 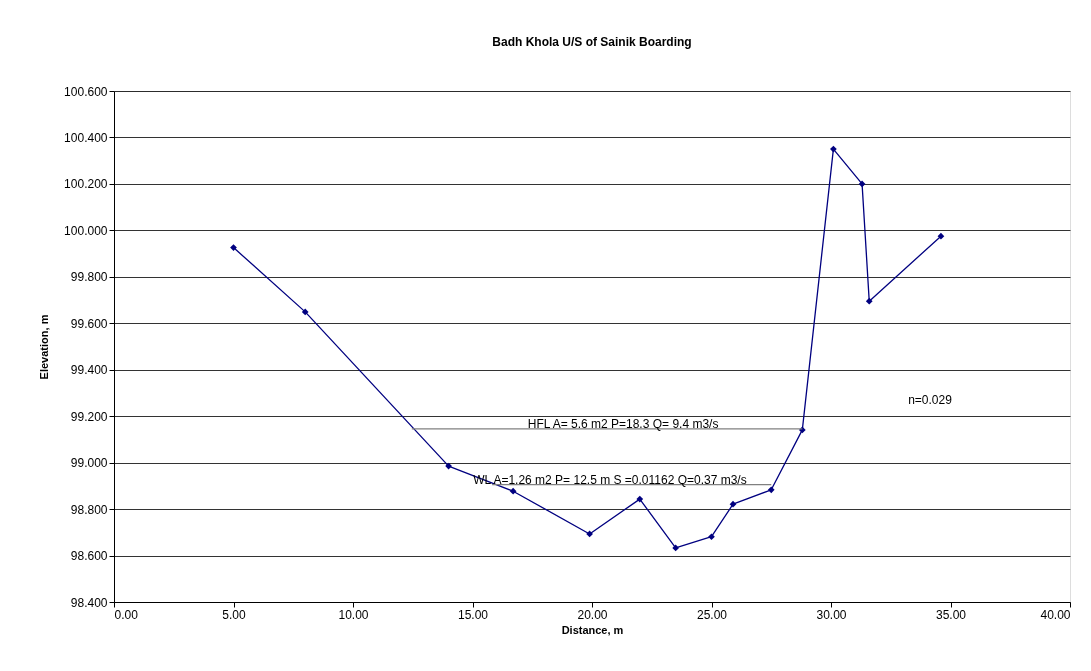 What do you see at coordinates (234, 614) in the screenshot?
I see `x-tick-label: 5.00` at bounding box center [234, 614].